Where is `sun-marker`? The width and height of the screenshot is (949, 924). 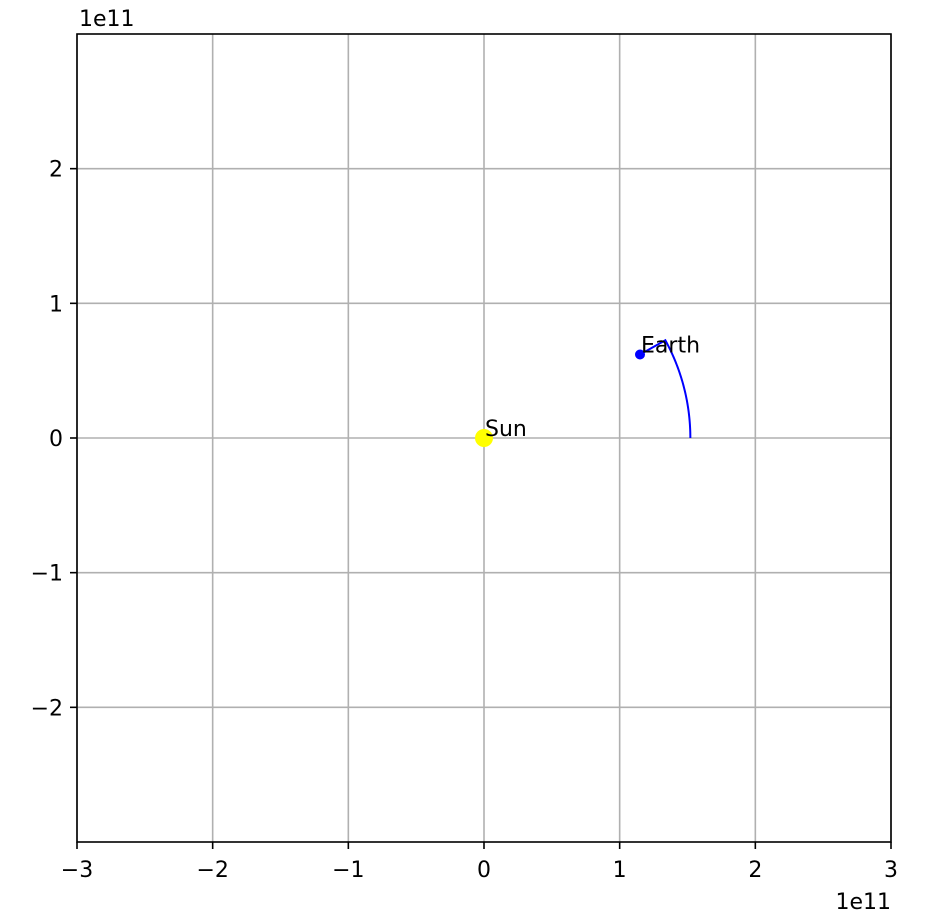 sun-marker is located at coordinates (484, 438).